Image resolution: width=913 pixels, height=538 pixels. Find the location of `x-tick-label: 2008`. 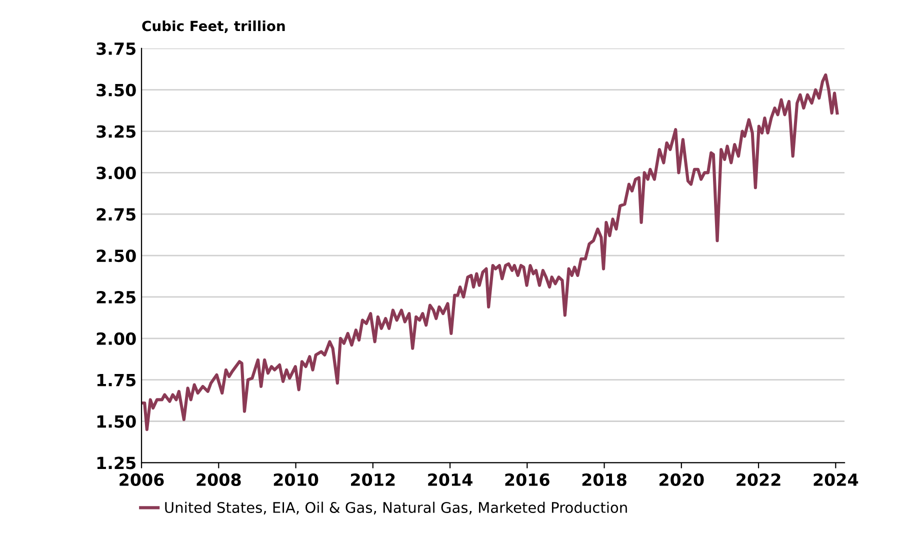

x-tick-label: 2008 is located at coordinates (218, 479).